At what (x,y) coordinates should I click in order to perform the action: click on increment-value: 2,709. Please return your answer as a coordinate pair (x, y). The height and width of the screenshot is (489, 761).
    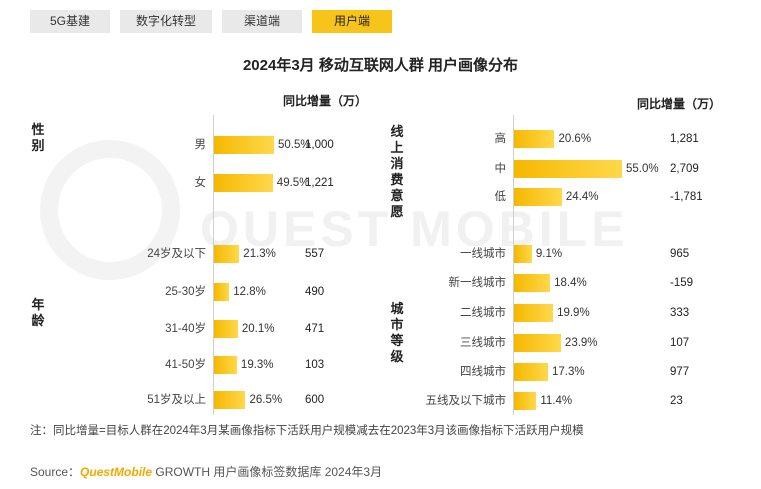
    Looking at the image, I should click on (684, 169).